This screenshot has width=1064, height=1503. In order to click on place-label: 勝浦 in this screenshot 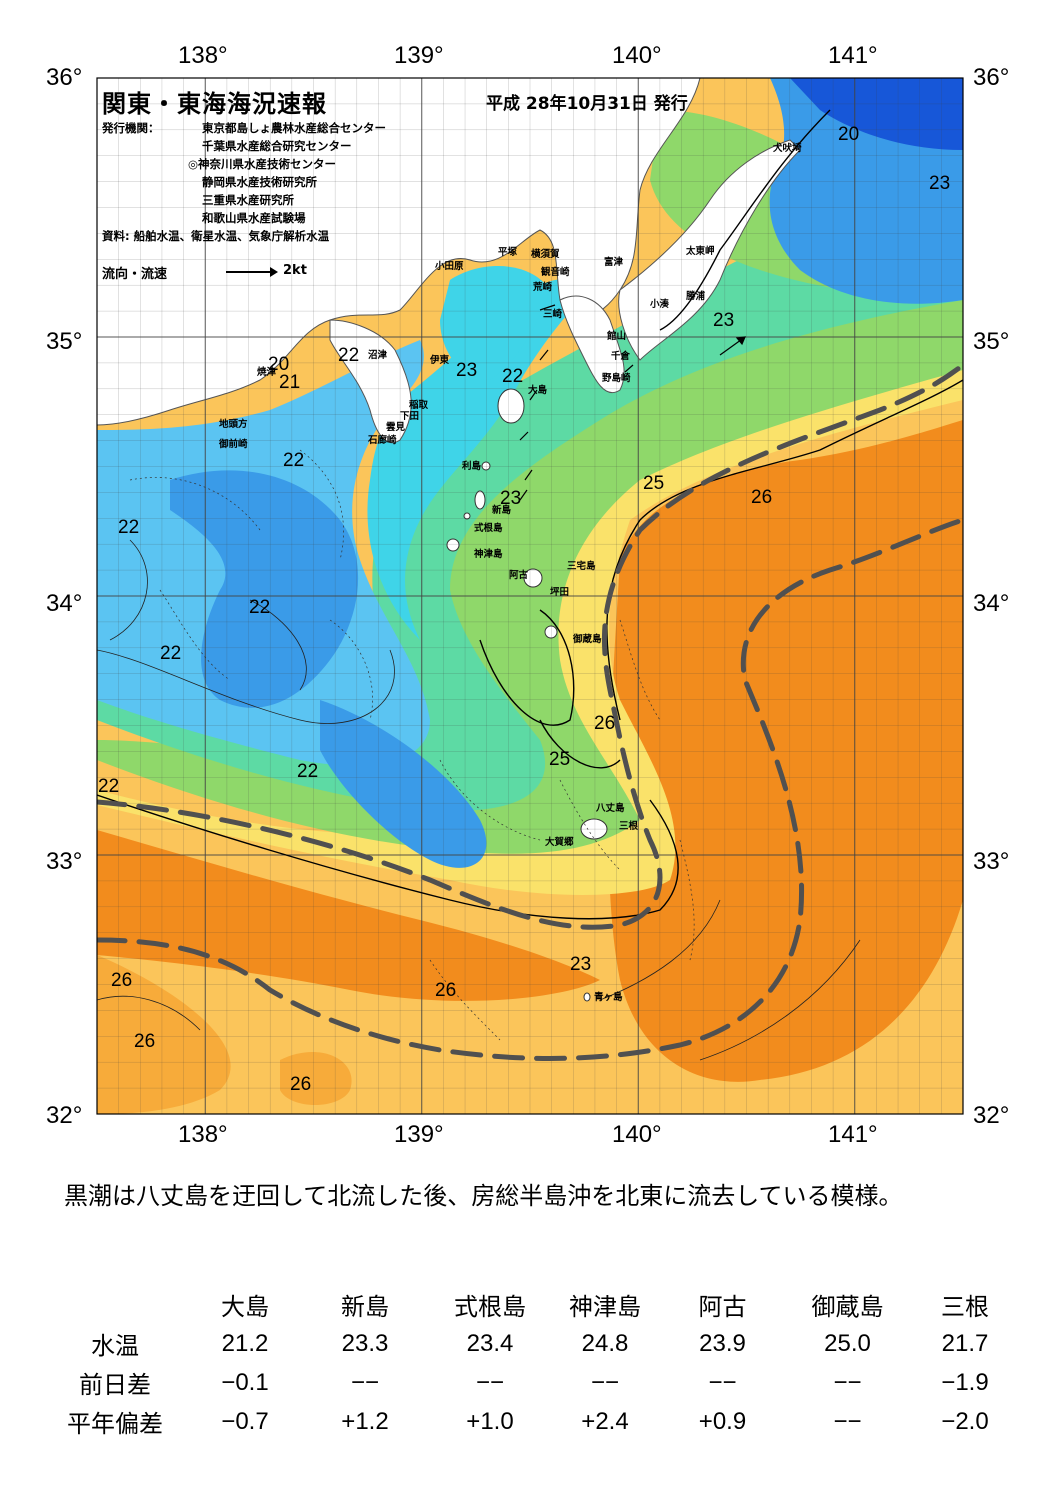, I will do `click(696, 296)`.